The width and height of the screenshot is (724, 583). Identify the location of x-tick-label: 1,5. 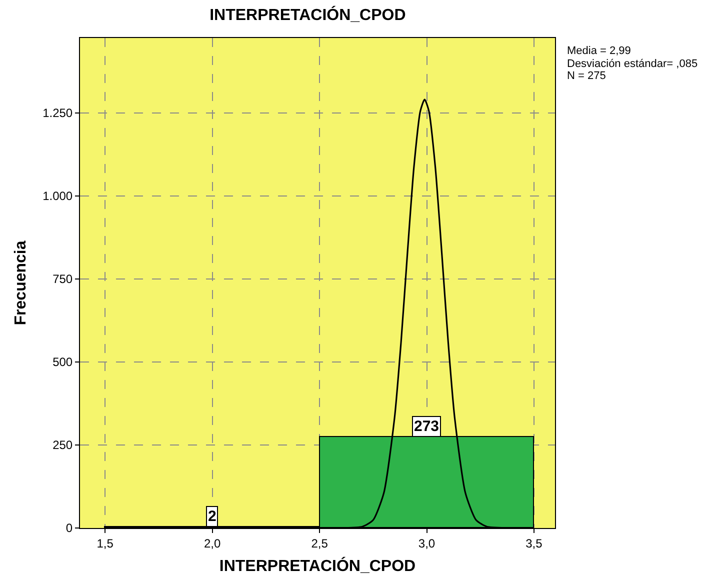
(105, 543).